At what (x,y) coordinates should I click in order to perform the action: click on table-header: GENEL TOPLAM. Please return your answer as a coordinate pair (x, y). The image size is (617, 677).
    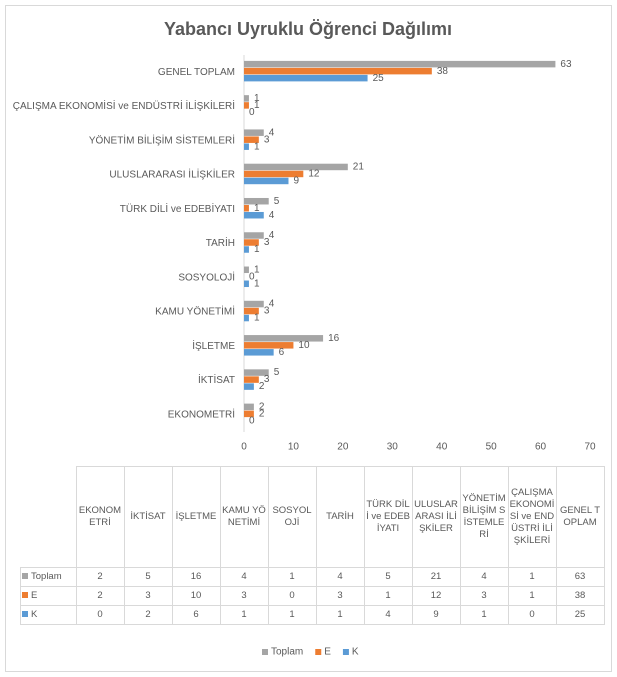
    Looking at the image, I should click on (580, 517).